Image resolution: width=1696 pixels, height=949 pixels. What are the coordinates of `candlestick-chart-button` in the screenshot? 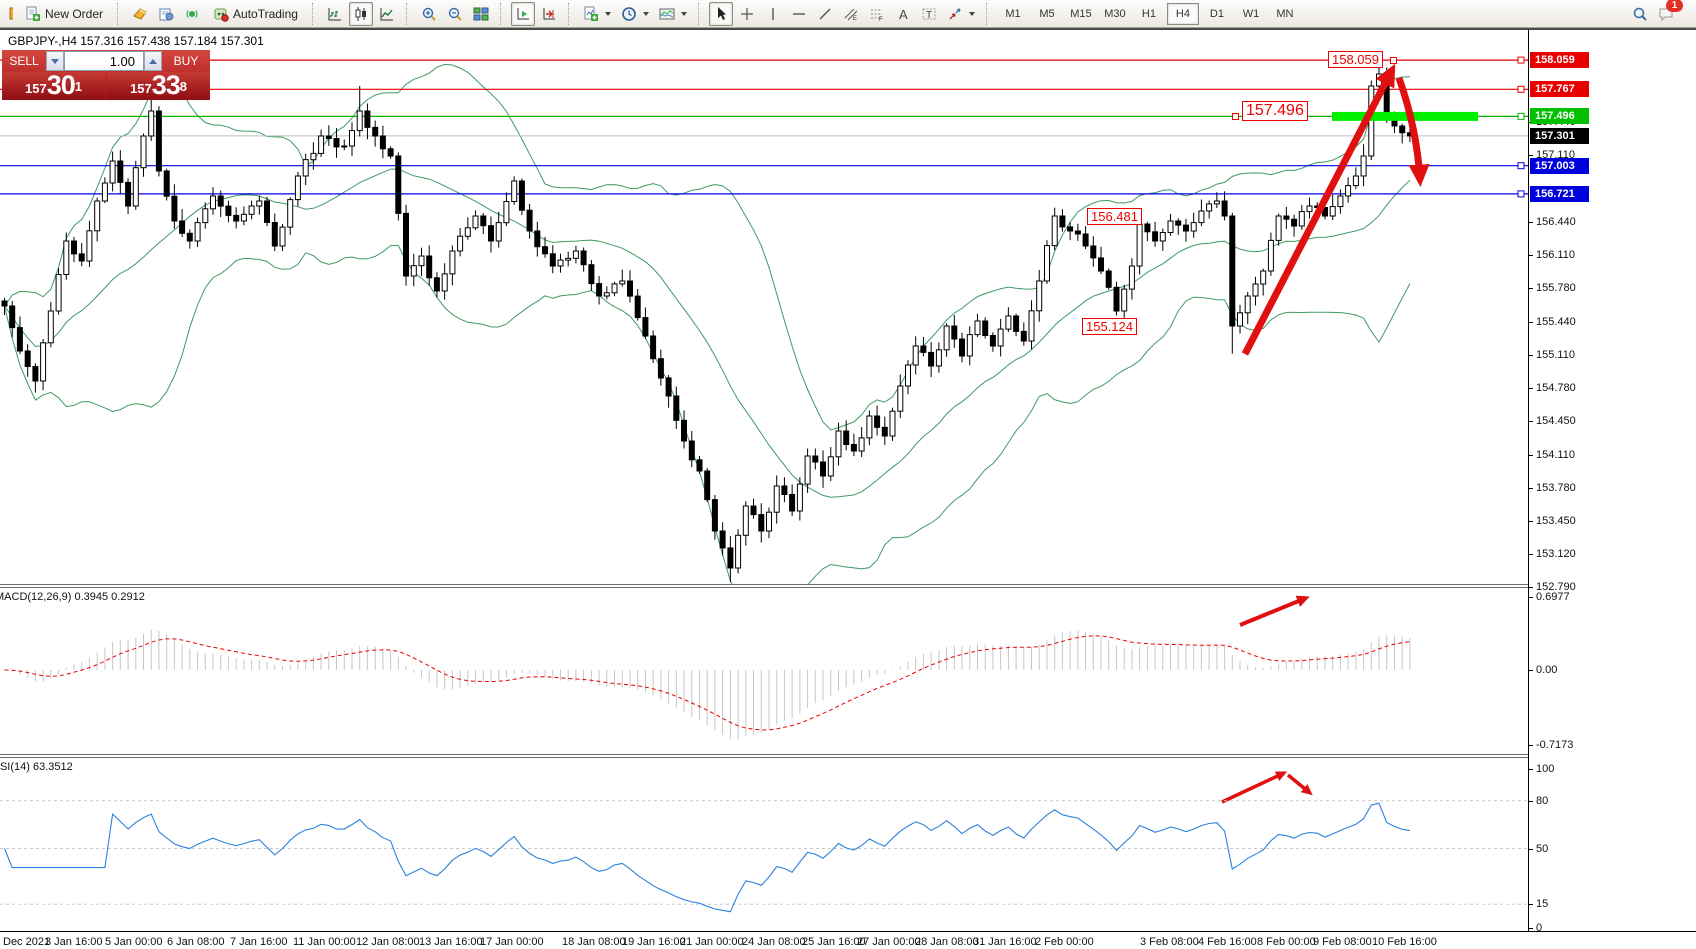 It's located at (360, 13).